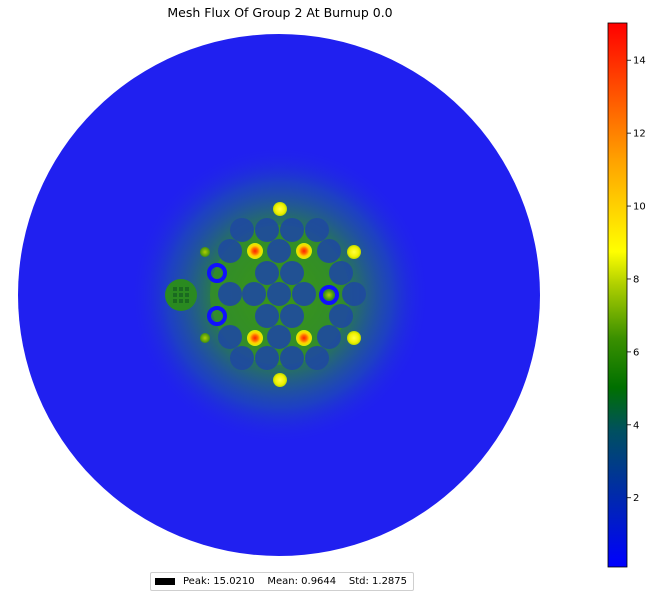 The image size is (653, 597). I want to click on colorbar-tick-label: 6, so click(636, 352).